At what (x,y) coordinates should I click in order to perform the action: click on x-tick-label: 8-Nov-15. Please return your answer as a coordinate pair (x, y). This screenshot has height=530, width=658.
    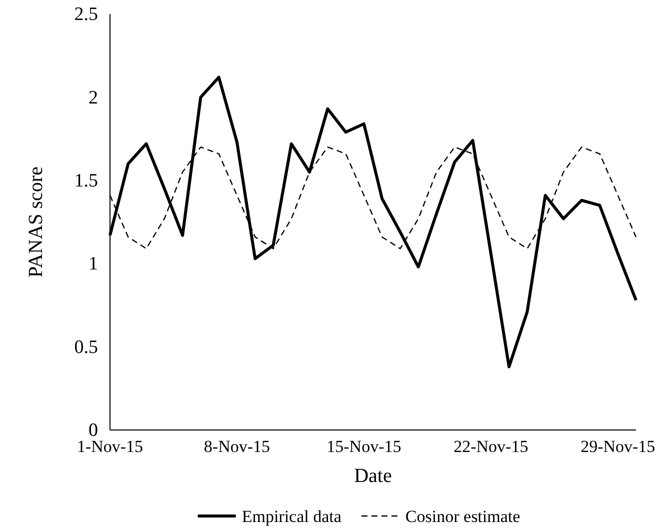
    Looking at the image, I should click on (237, 446).